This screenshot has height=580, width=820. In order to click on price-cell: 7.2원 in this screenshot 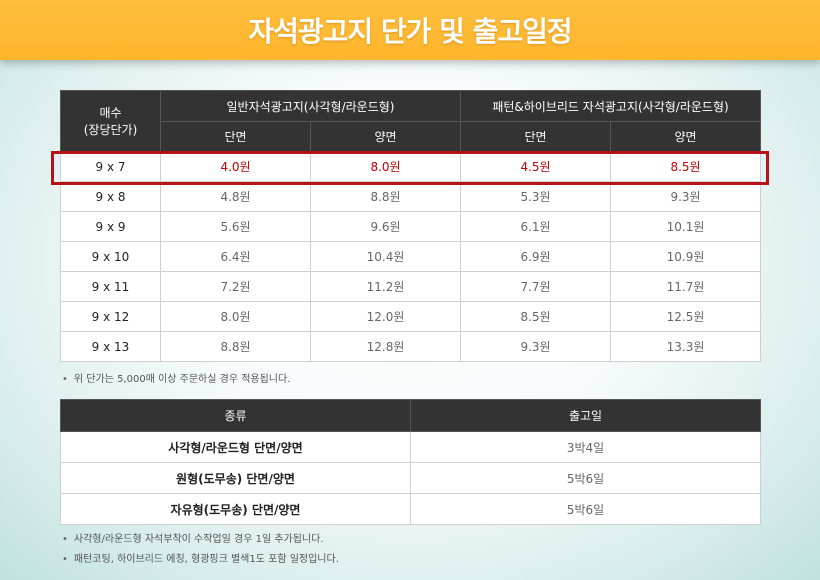, I will do `click(235, 286)`.